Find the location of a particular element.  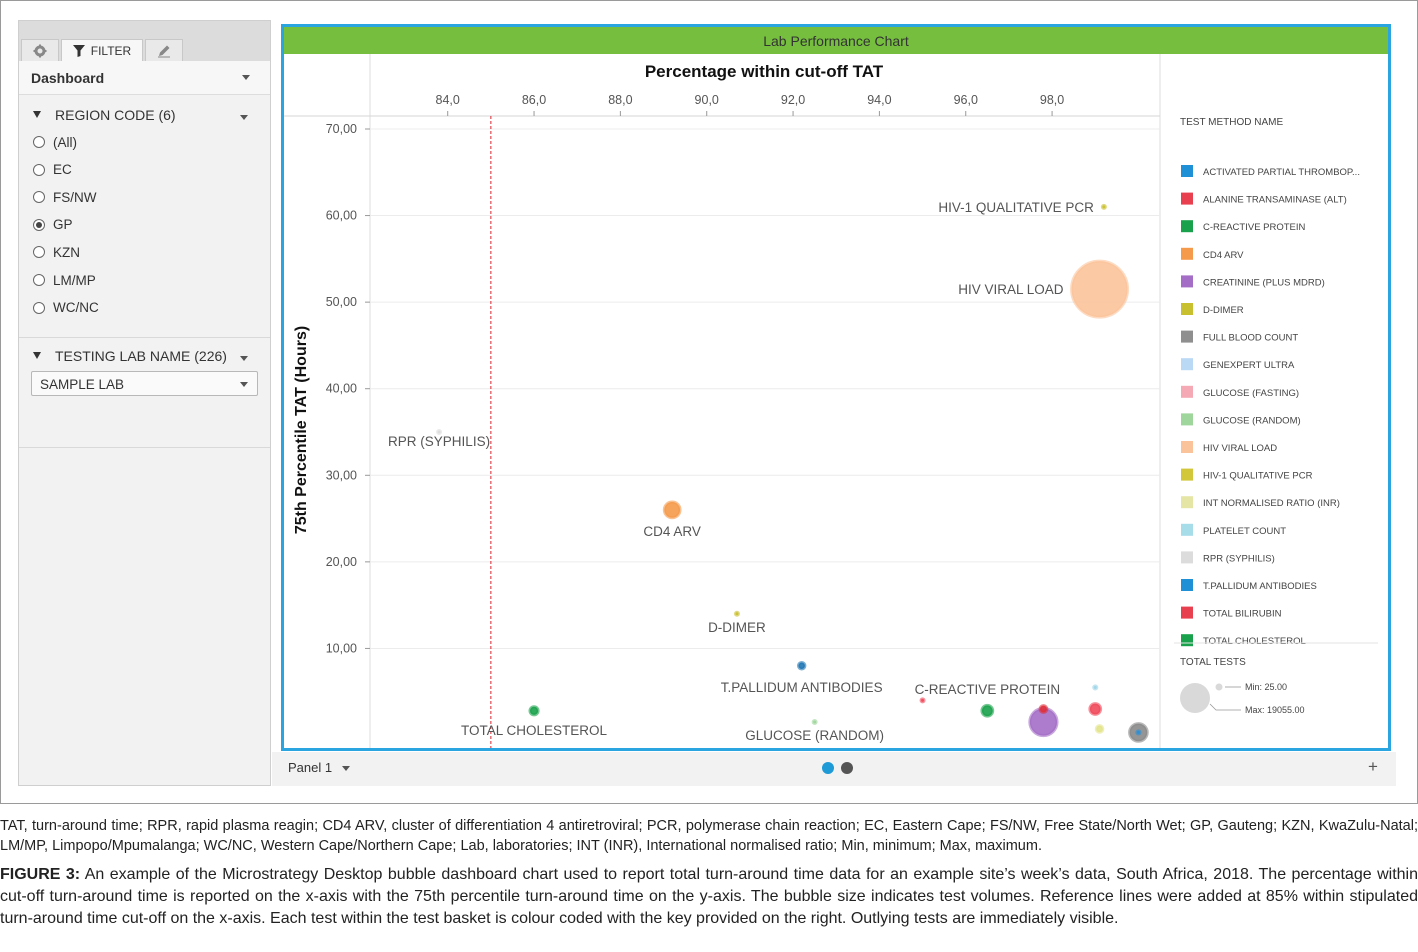

region-option-label: GP is located at coordinates (63, 225).